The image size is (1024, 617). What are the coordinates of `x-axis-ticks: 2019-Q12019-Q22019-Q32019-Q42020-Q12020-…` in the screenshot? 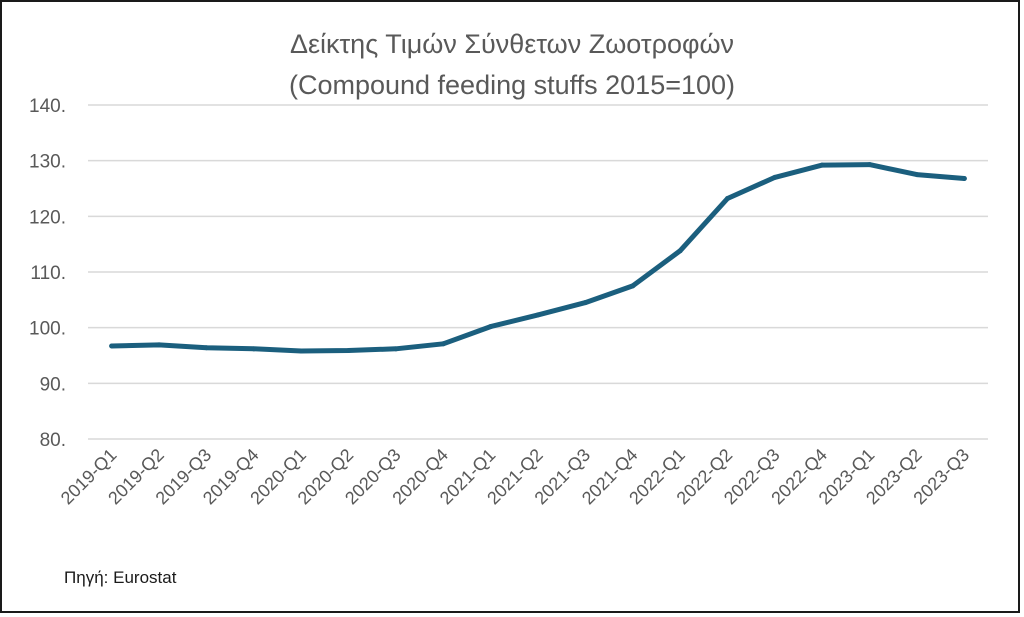 It's located at (515, 477).